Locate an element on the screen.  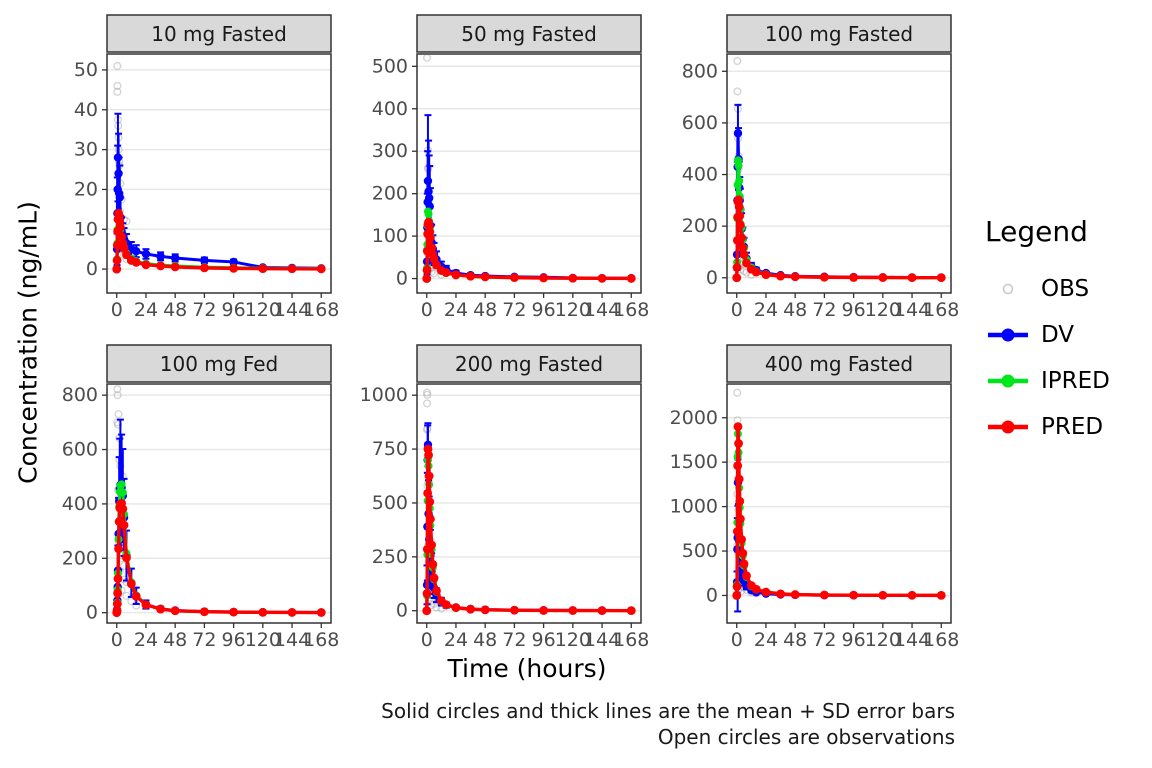
facet-strip is located at coordinates (219, 33).